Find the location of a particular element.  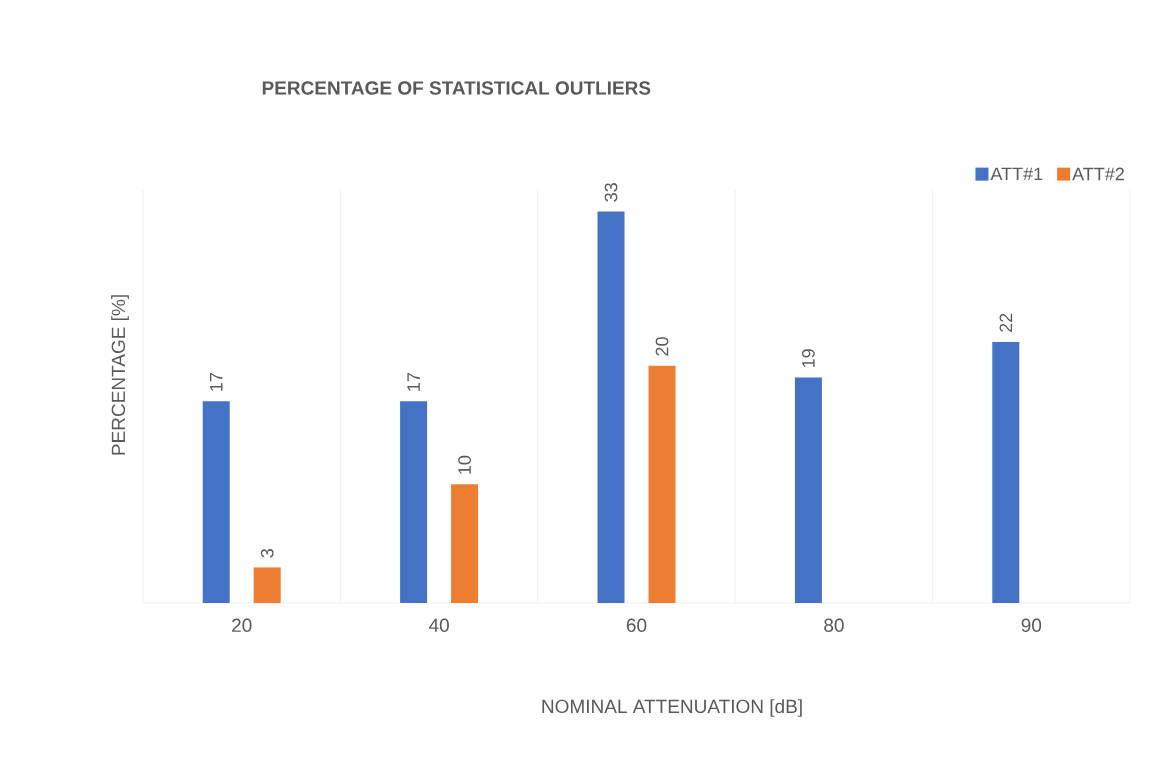

legend-label: ATT#1 is located at coordinates (1016, 174).